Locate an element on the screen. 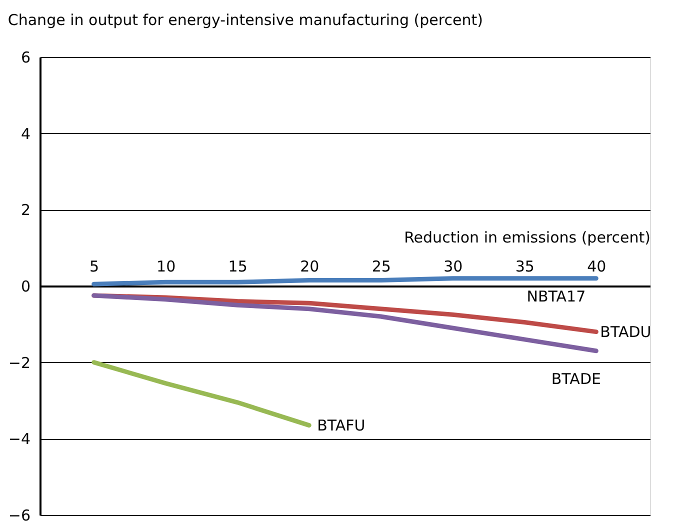  x-tick-label: 40 is located at coordinates (596, 267).